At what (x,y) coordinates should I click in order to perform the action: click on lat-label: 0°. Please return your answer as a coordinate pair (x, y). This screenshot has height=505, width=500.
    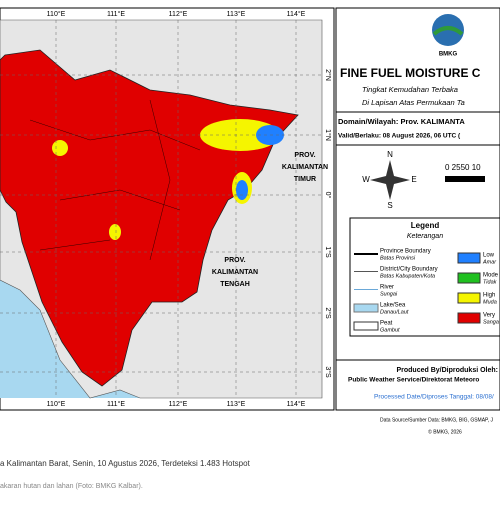
    Looking at the image, I should click on (328, 195).